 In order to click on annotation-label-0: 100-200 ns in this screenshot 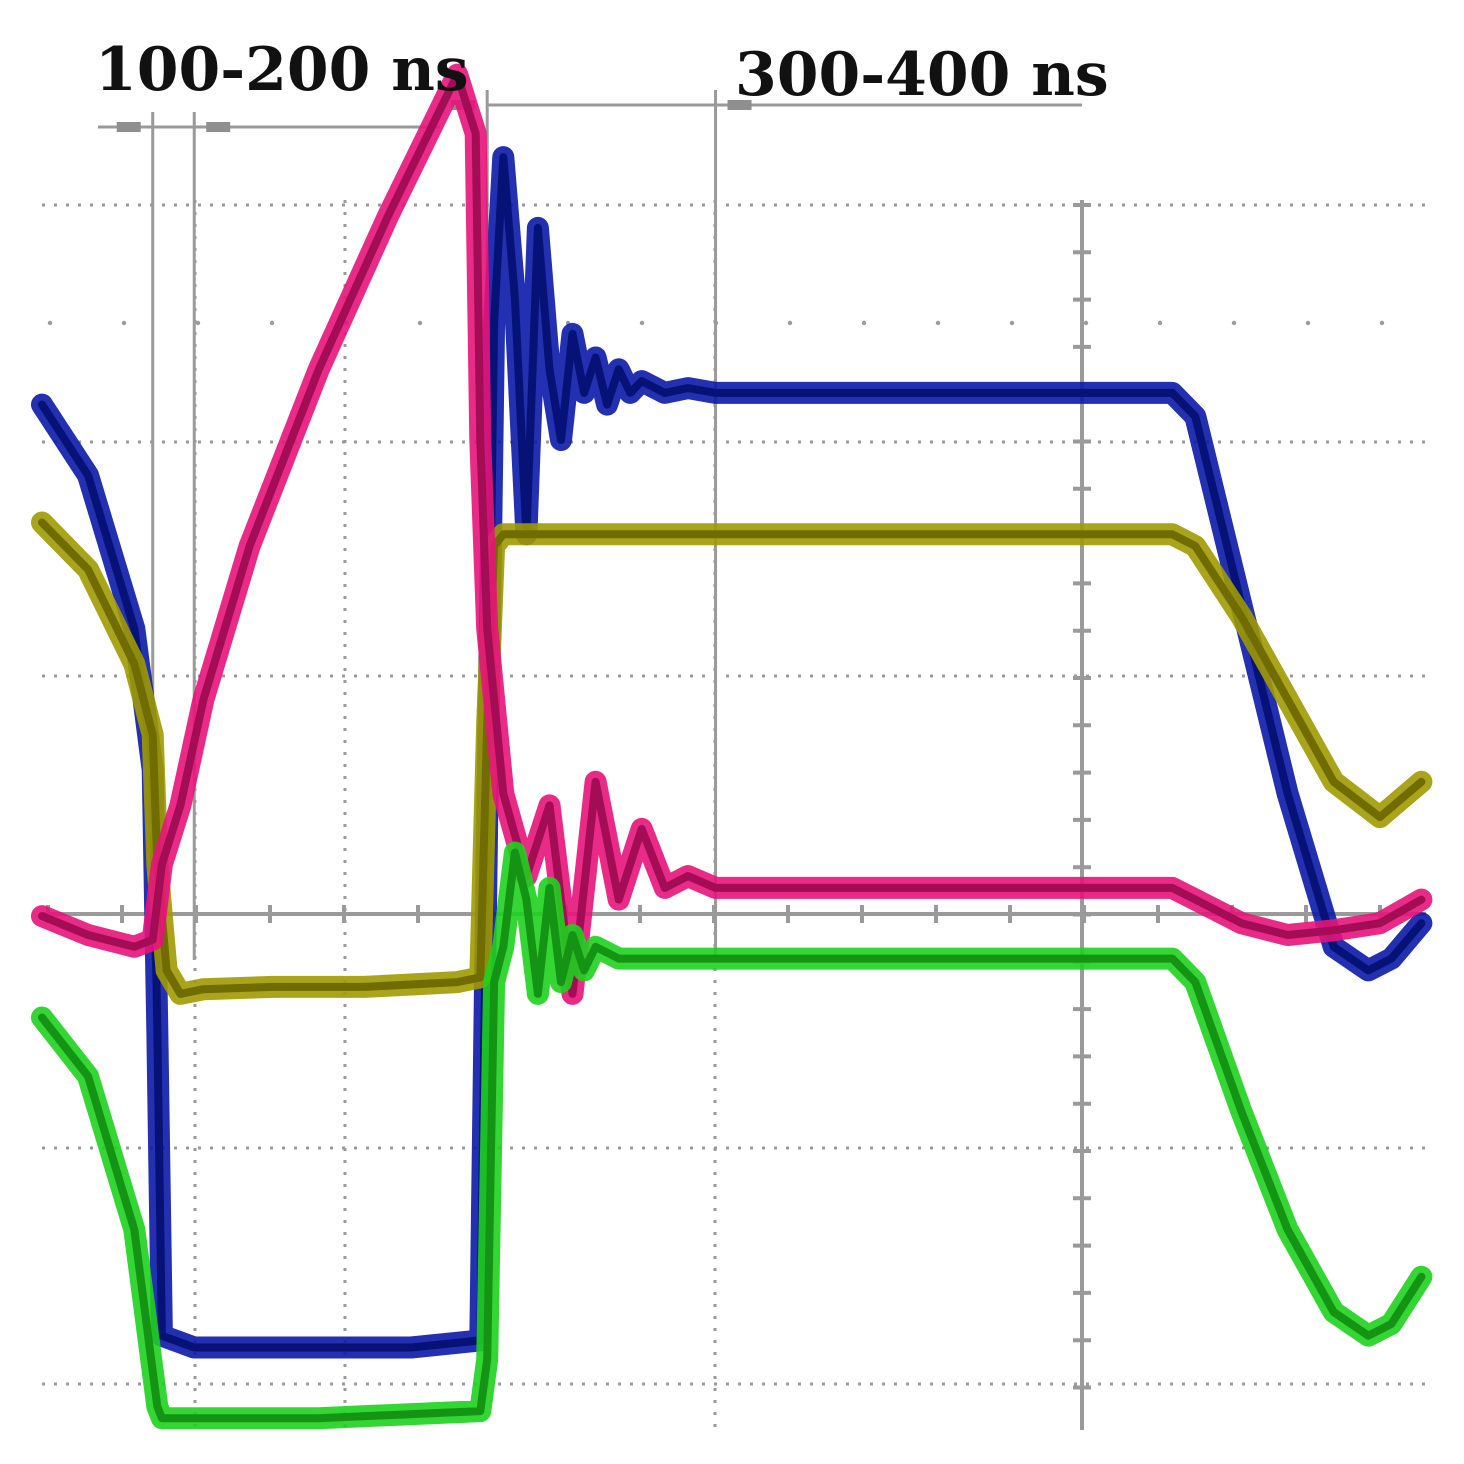, I will do `click(282, 70)`.